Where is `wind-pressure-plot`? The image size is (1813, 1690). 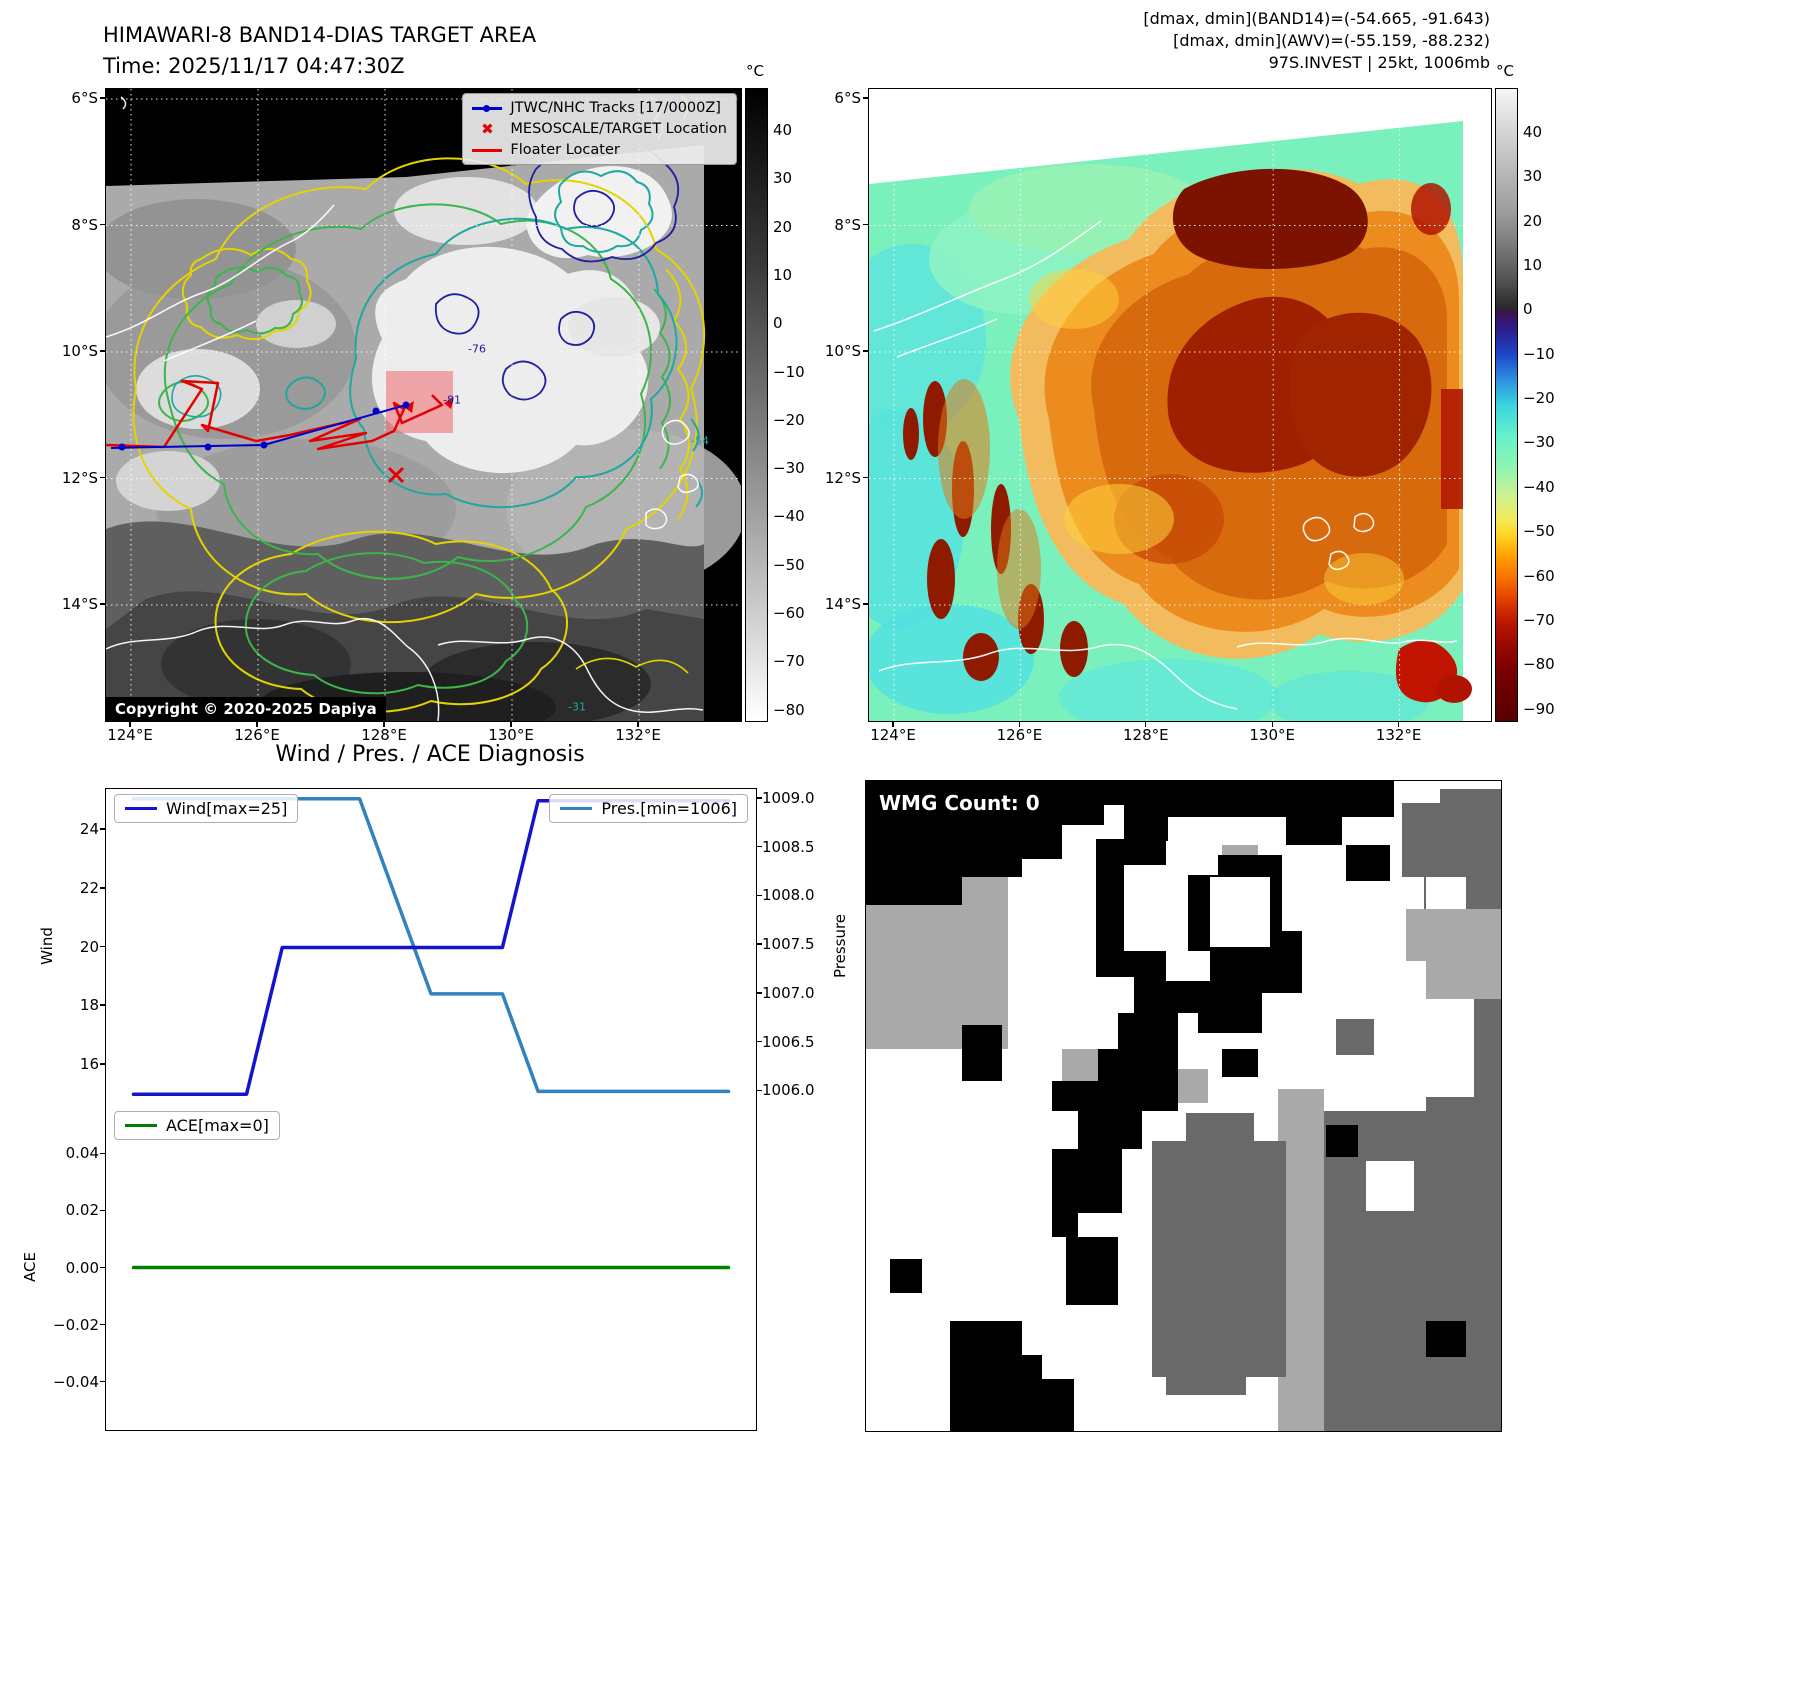 wind-pressure-plot is located at coordinates (431, 947).